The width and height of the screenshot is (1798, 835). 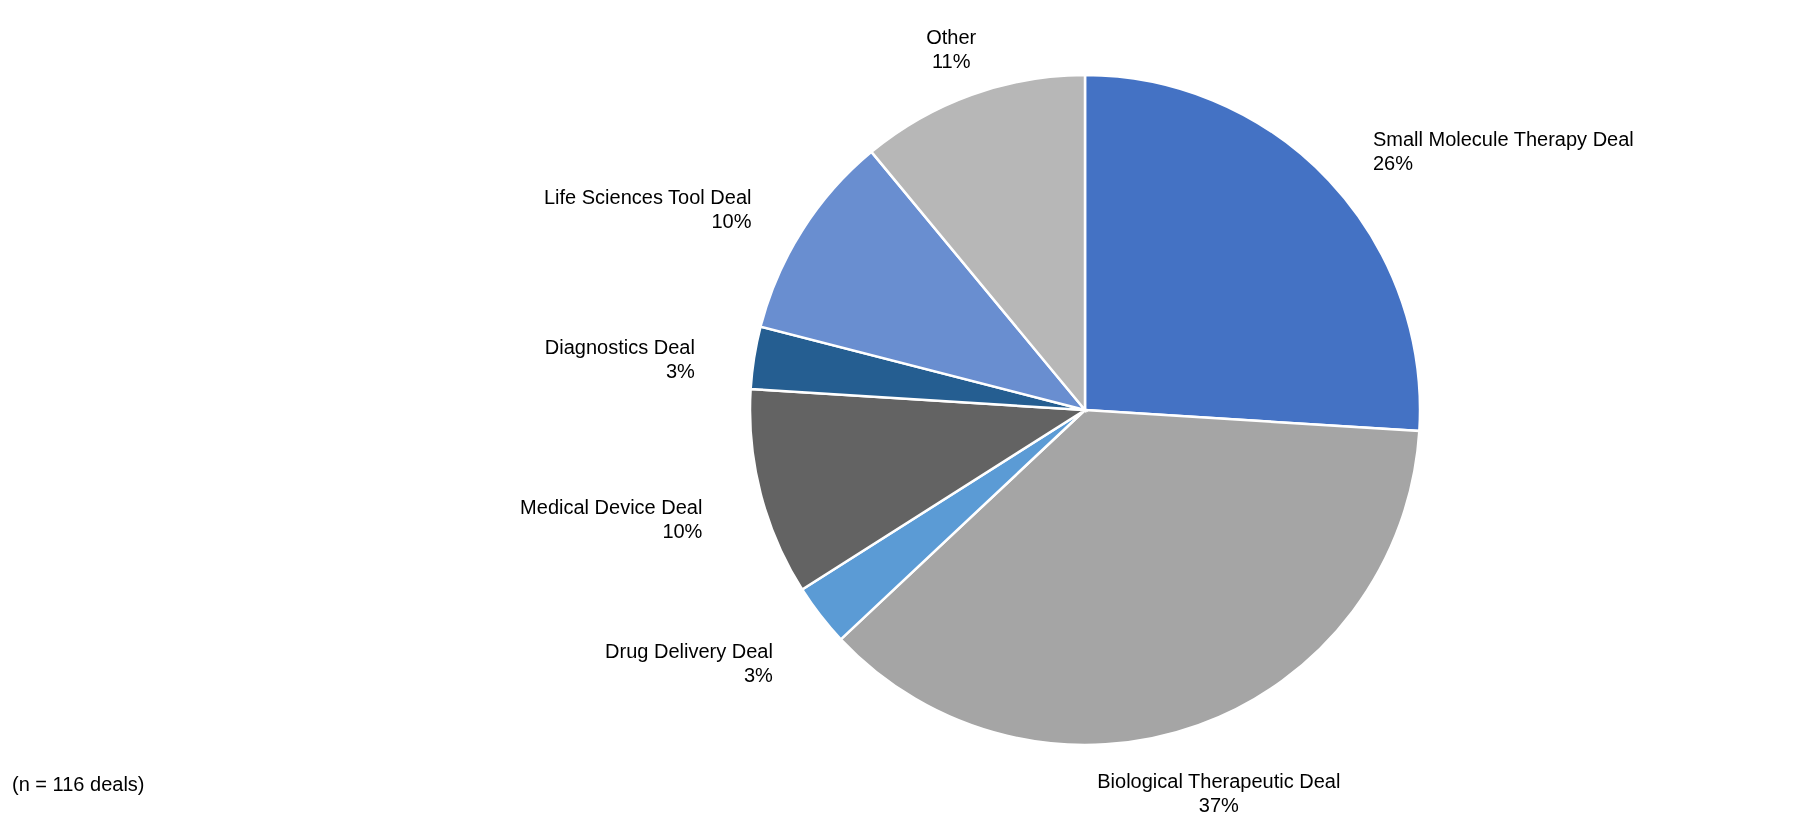 What do you see at coordinates (611, 507) in the screenshot?
I see `slice-label: Medical Device Deal` at bounding box center [611, 507].